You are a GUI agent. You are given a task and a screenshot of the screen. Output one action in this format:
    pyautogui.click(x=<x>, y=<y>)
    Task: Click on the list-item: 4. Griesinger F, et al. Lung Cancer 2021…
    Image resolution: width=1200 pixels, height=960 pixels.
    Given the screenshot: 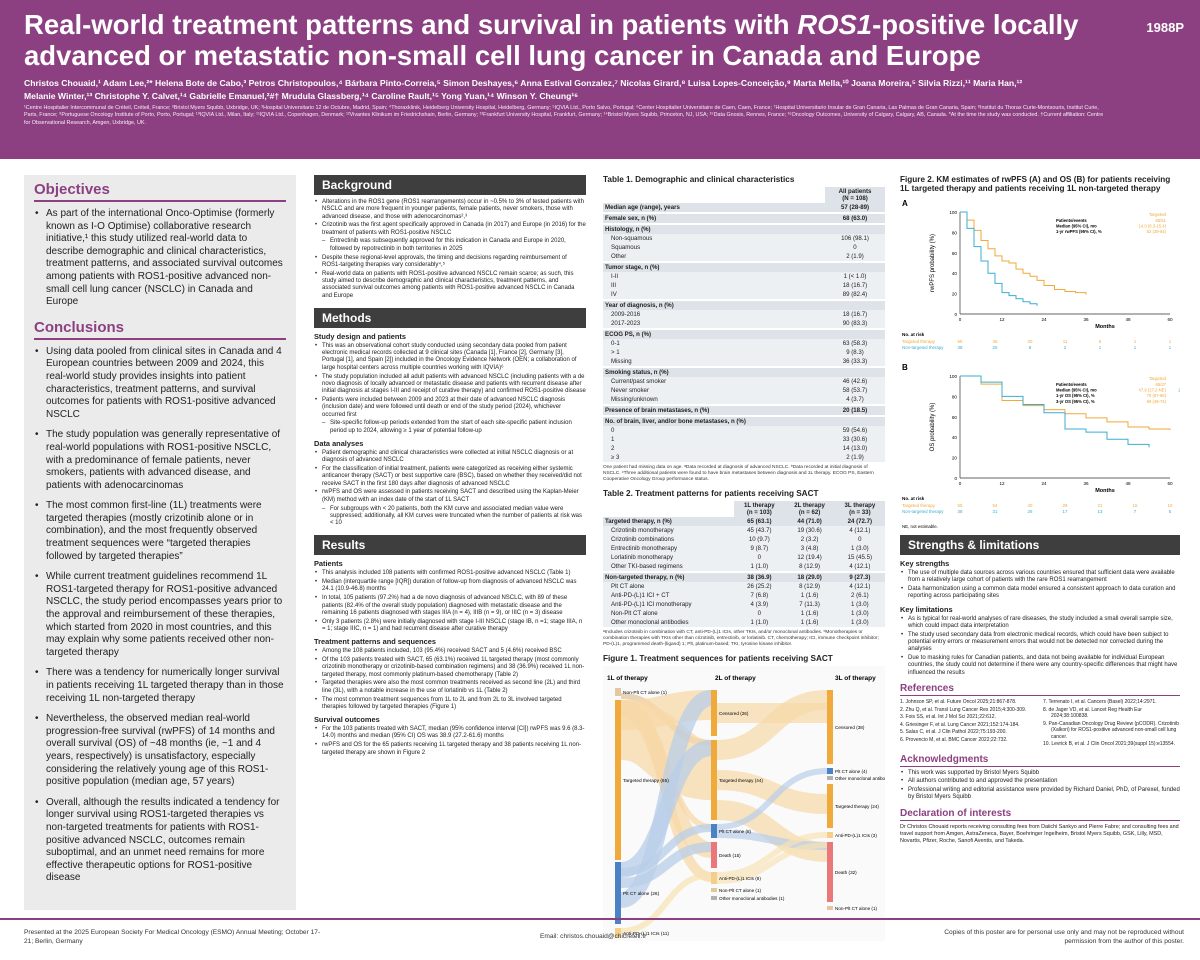 What is the action you would take?
    pyautogui.click(x=960, y=724)
    